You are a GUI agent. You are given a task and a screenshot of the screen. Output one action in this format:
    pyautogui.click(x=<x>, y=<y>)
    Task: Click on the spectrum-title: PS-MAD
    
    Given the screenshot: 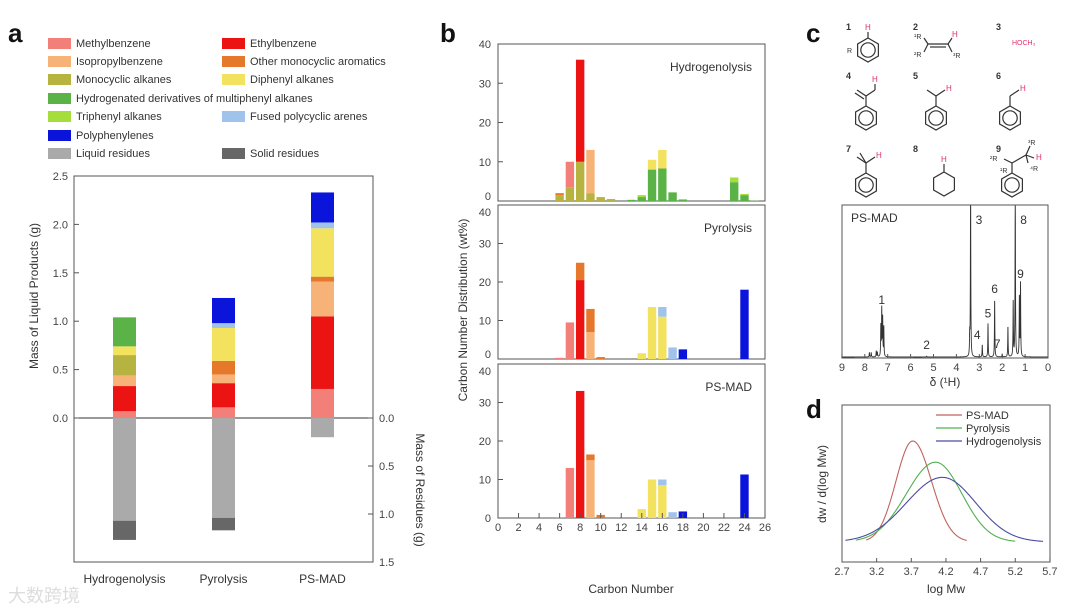 What is the action you would take?
    pyautogui.click(x=874, y=218)
    